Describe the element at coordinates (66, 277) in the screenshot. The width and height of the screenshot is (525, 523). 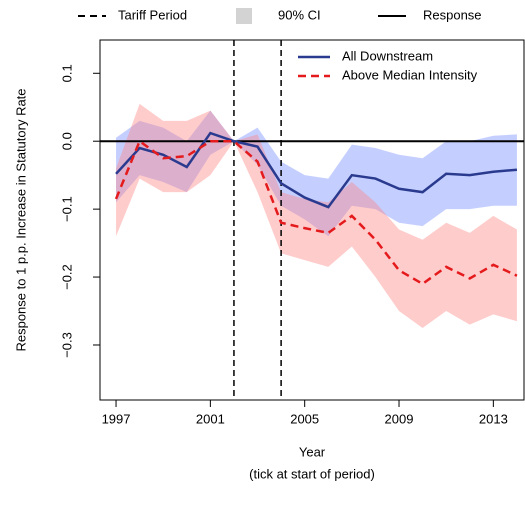
I see `y-tick-label: −0.2` at that location.